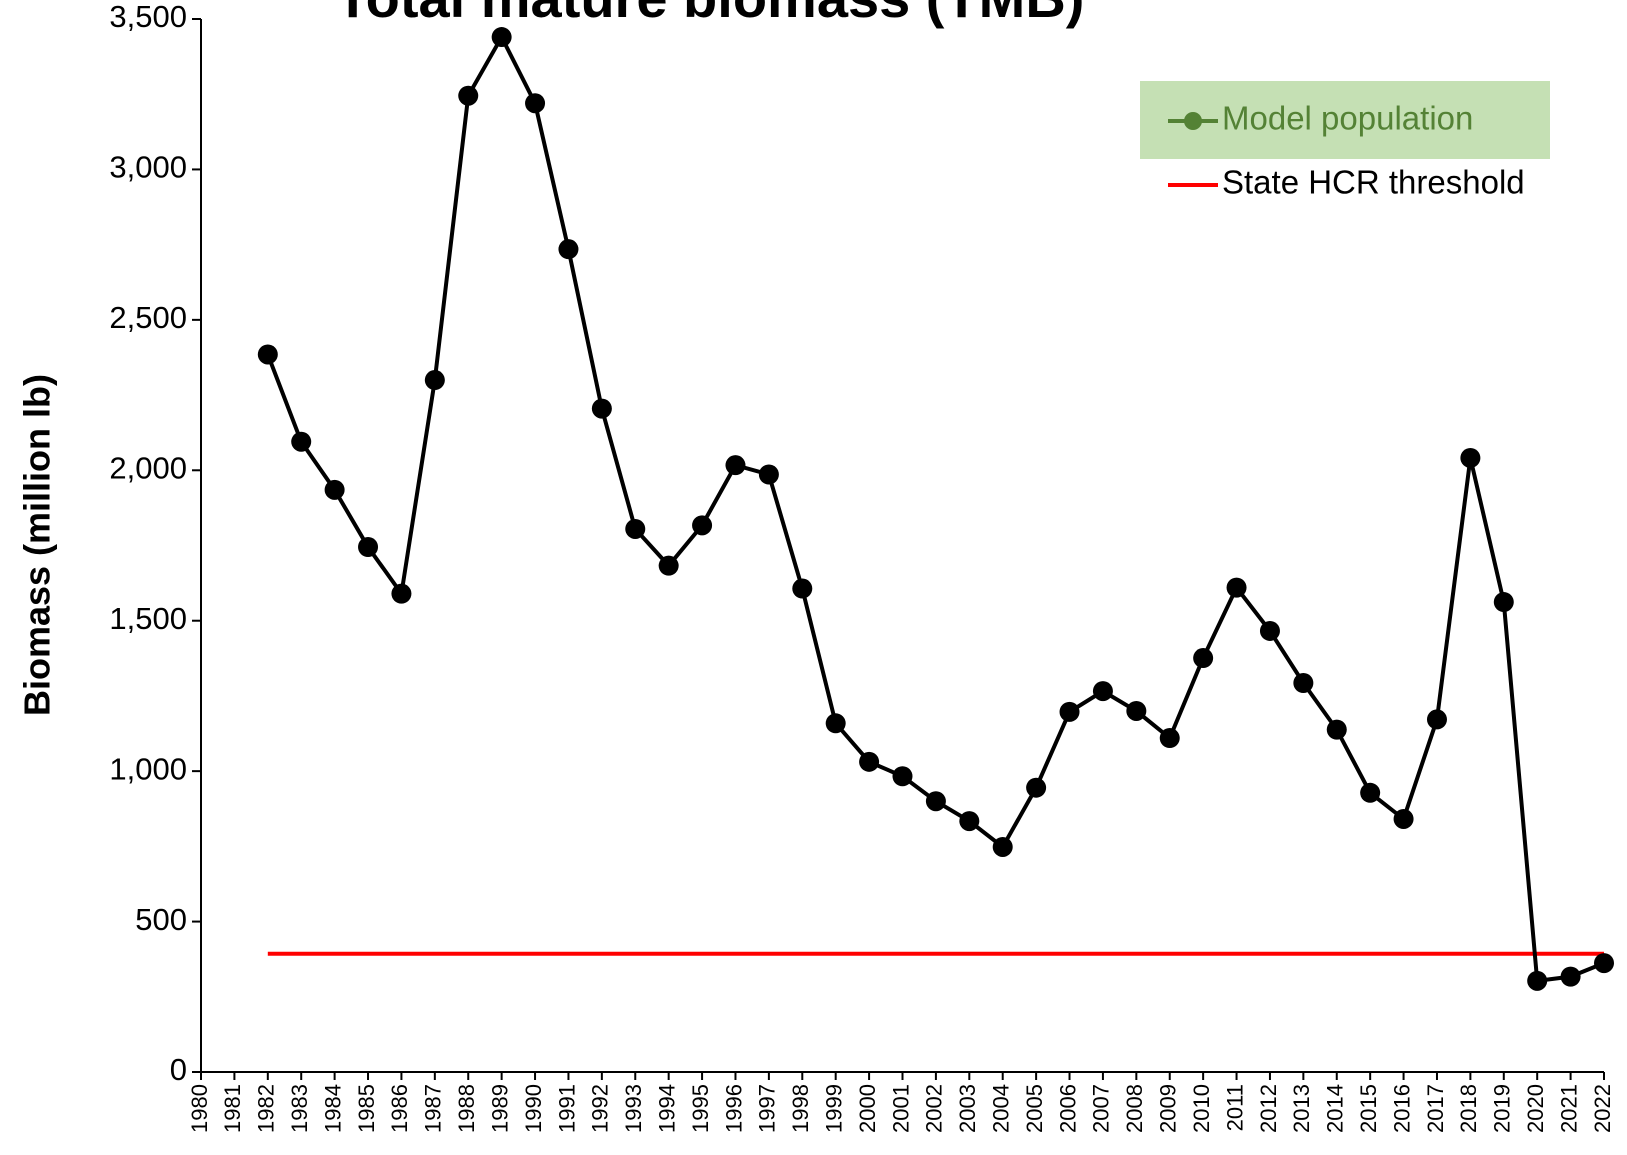 The height and width of the screenshot is (1155, 1627). I want to click on x-tick-label: 2005, so click(1034, 1108).